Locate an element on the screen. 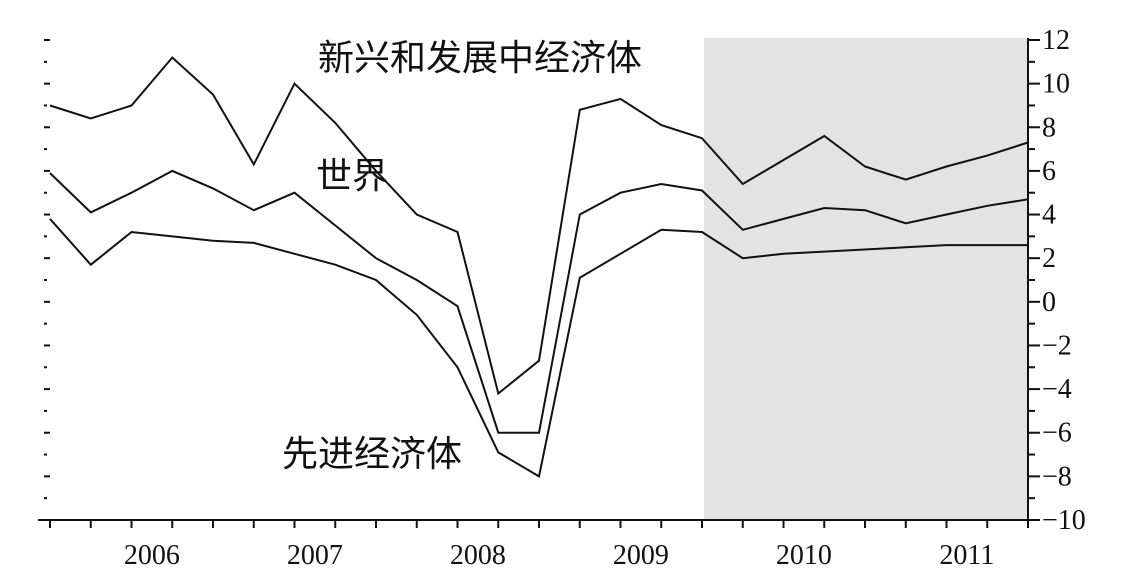 This screenshot has height=570, width=1122. y-tick-label: 0 is located at coordinates (1049, 302).